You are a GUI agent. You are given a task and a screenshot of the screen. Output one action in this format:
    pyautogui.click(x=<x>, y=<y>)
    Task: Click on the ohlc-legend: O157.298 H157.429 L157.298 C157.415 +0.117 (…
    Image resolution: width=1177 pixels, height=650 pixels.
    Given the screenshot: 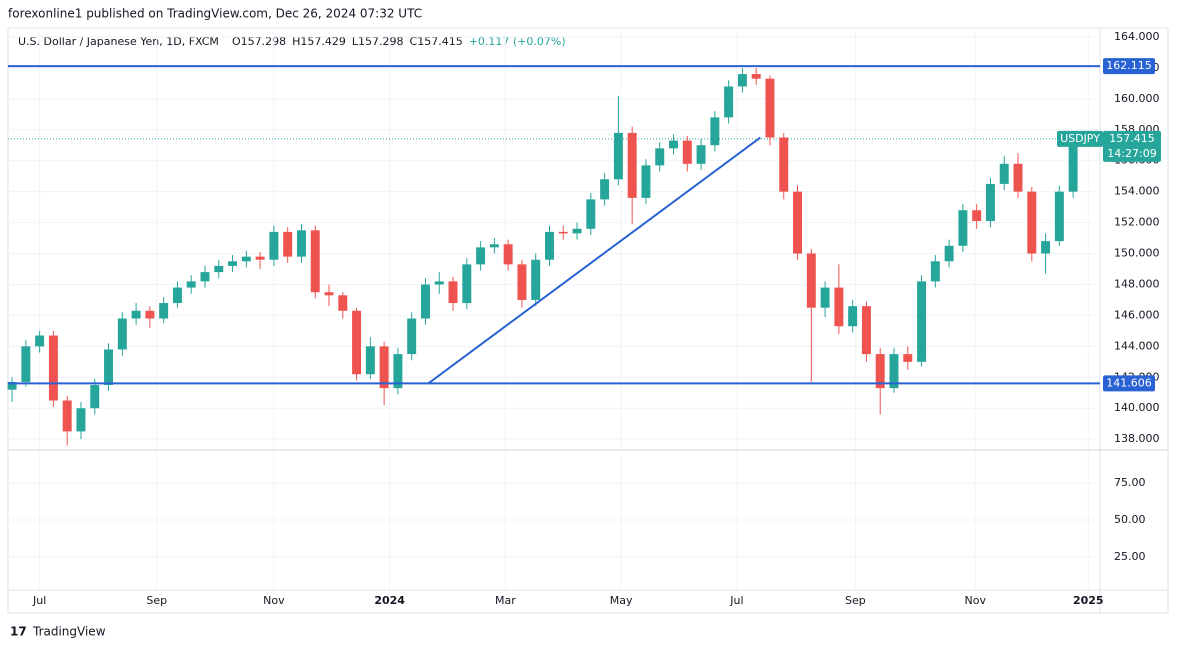 What is the action you would take?
    pyautogui.click(x=399, y=41)
    